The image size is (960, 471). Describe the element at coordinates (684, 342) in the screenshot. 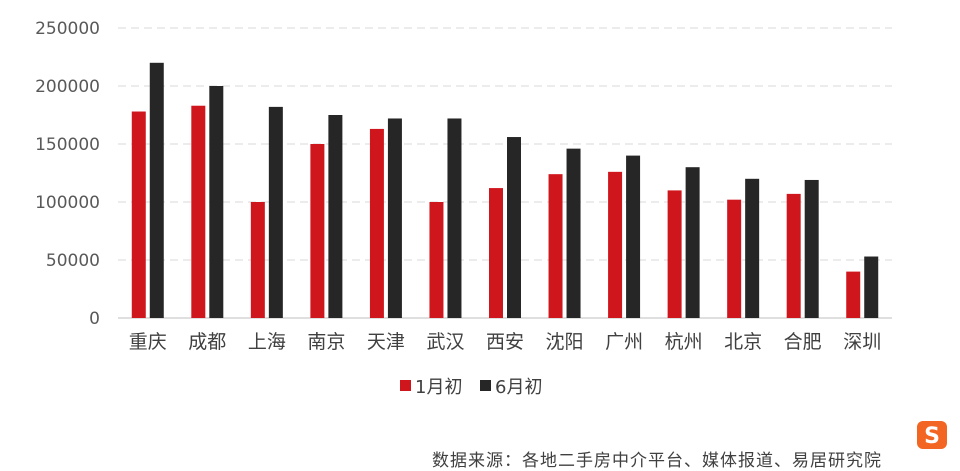

I see `x-tick-label: 杭州` at that location.